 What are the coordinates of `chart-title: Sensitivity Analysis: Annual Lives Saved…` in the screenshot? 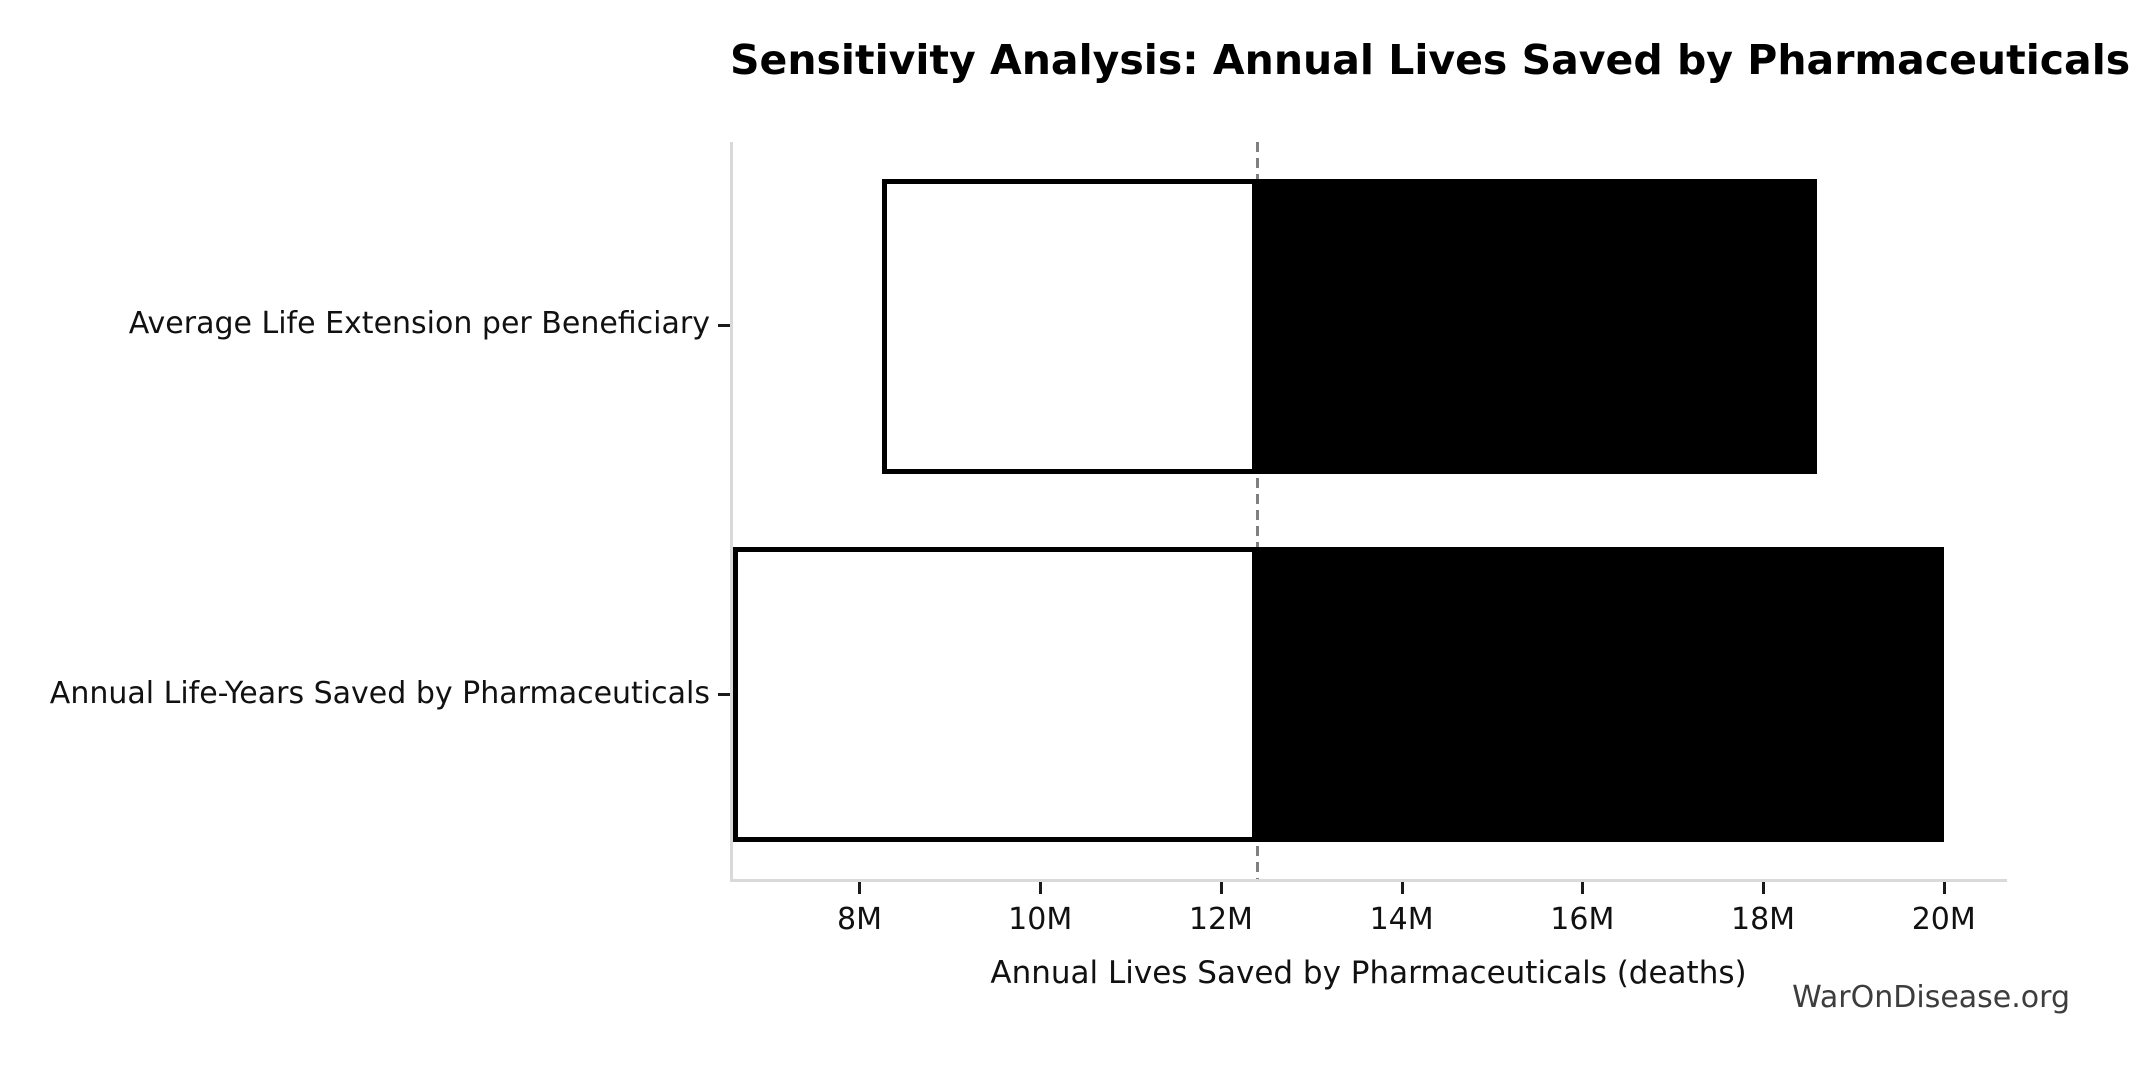 It's located at (1430, 60).